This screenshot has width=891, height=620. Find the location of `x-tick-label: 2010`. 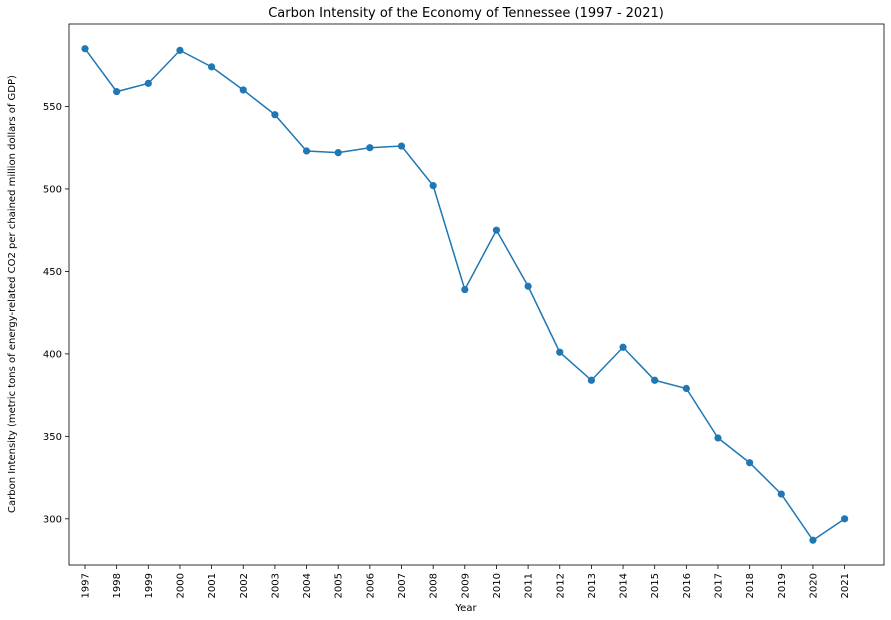

x-tick-label: 2010 is located at coordinates (497, 585).